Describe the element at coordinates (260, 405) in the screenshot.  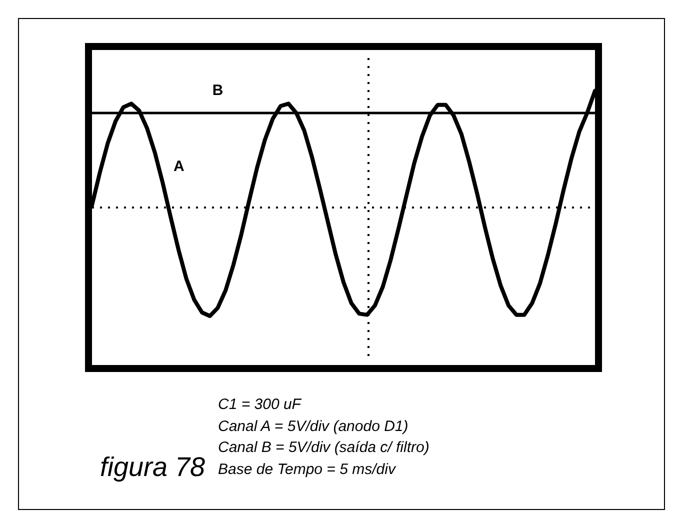
I see `text: C1 = 300 uF` at that location.